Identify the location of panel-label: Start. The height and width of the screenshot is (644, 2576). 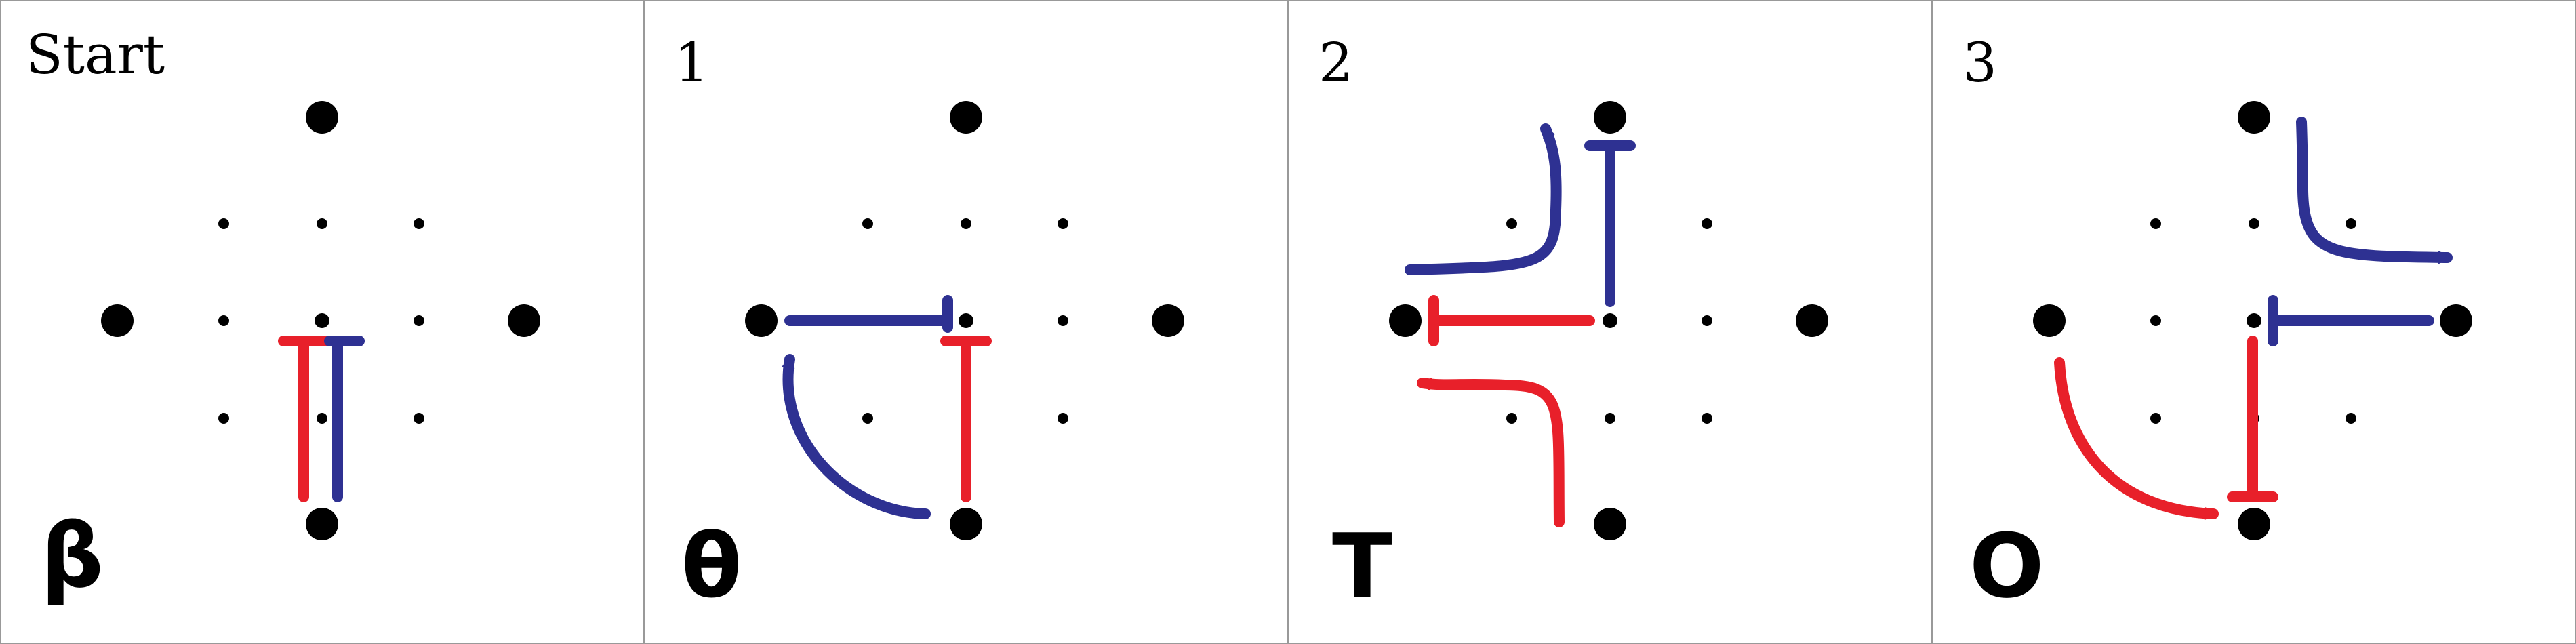
(95, 54).